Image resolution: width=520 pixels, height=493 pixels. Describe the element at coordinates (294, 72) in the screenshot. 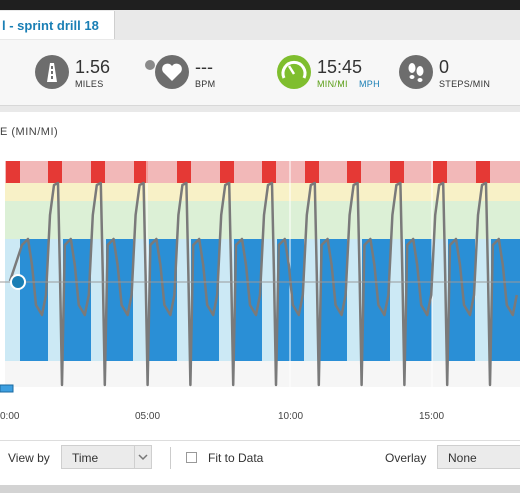

I see `speedometer-icon` at that location.